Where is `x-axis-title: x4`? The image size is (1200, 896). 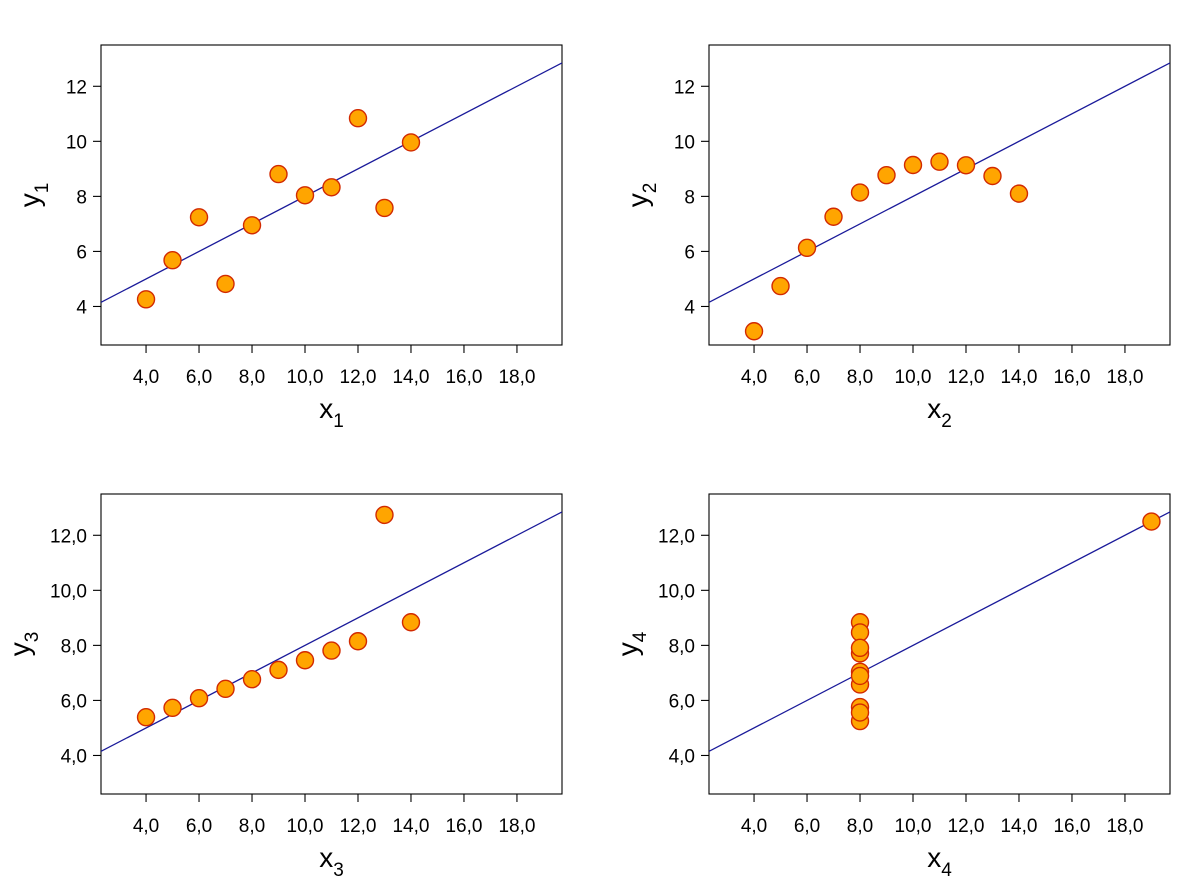 x-axis-title: x4 is located at coordinates (939, 861).